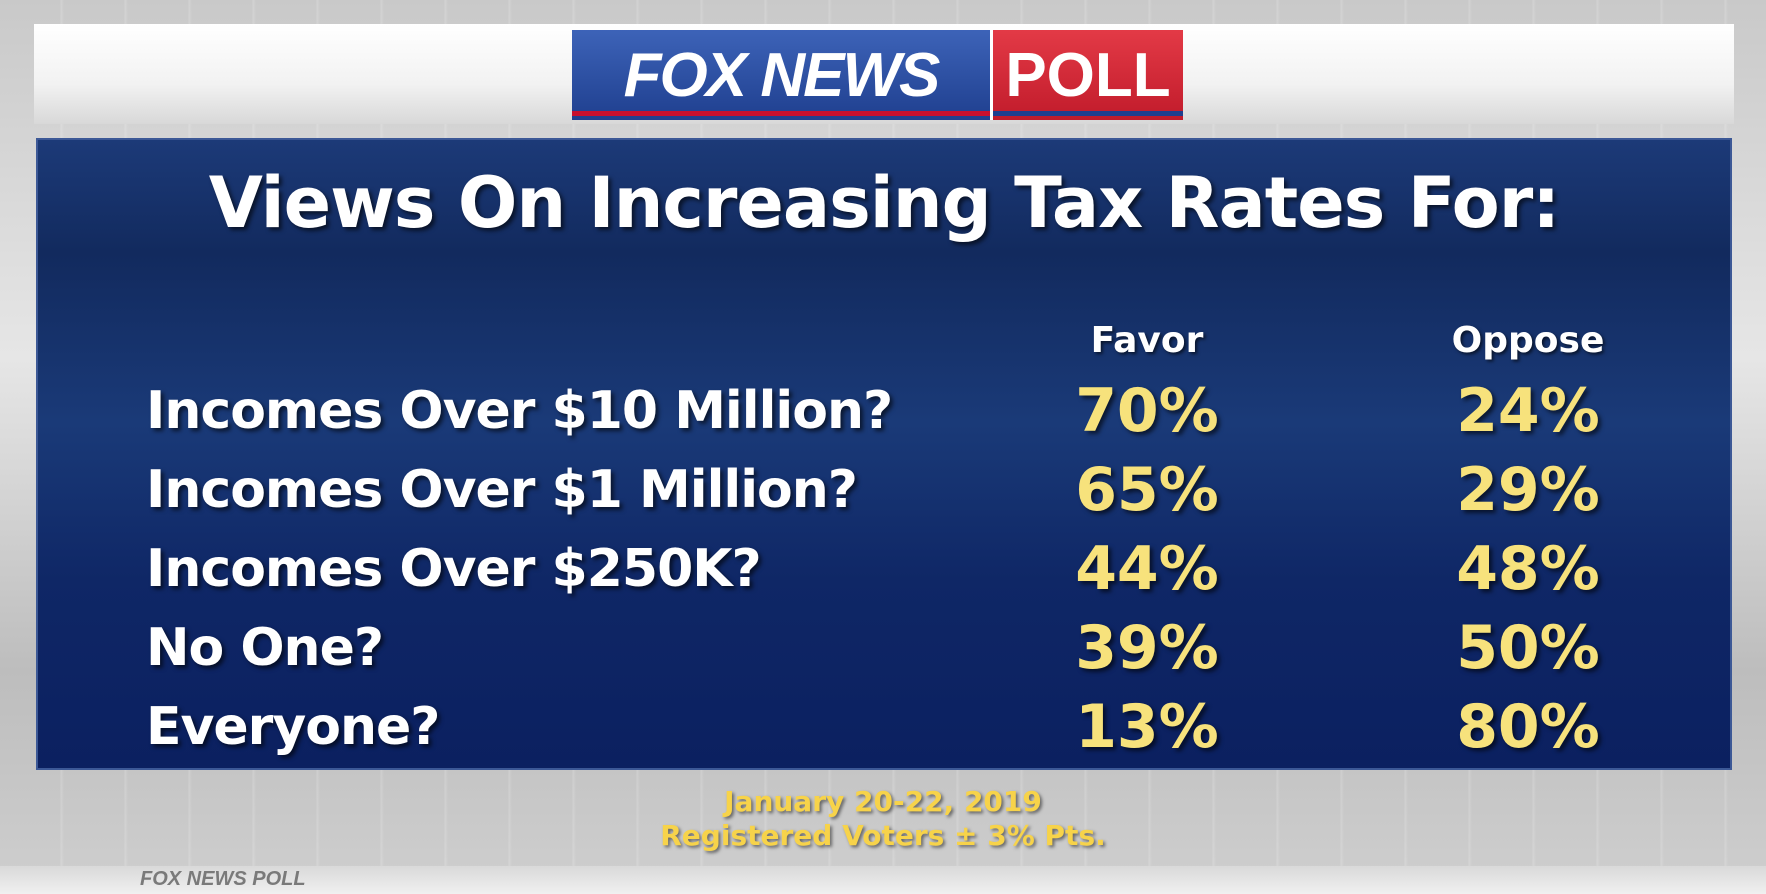 Image resolution: width=1766 pixels, height=894 pixels. Describe the element at coordinates (1147, 490) in the screenshot. I see `favor-value: 65%` at that location.